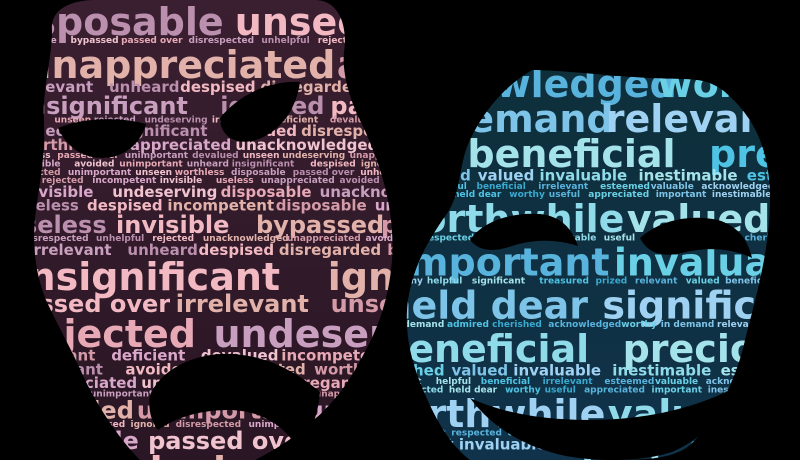 The height and width of the screenshot is (460, 800). I want to click on mask-word: unacknowledged, so click(306, 145).